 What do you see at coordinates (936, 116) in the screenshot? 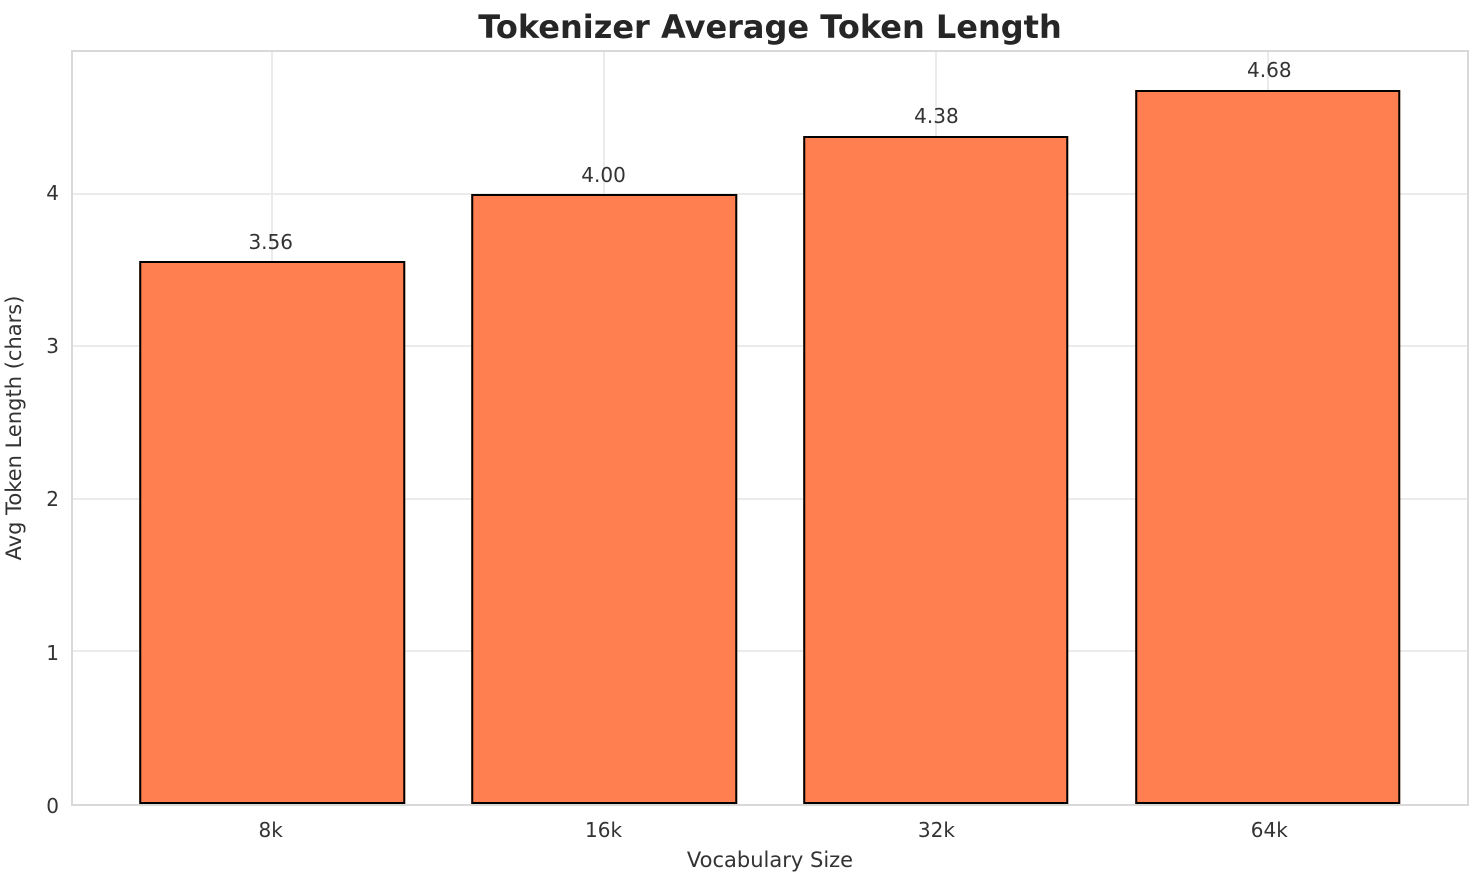
I see `bar-value-label: 4.38` at bounding box center [936, 116].